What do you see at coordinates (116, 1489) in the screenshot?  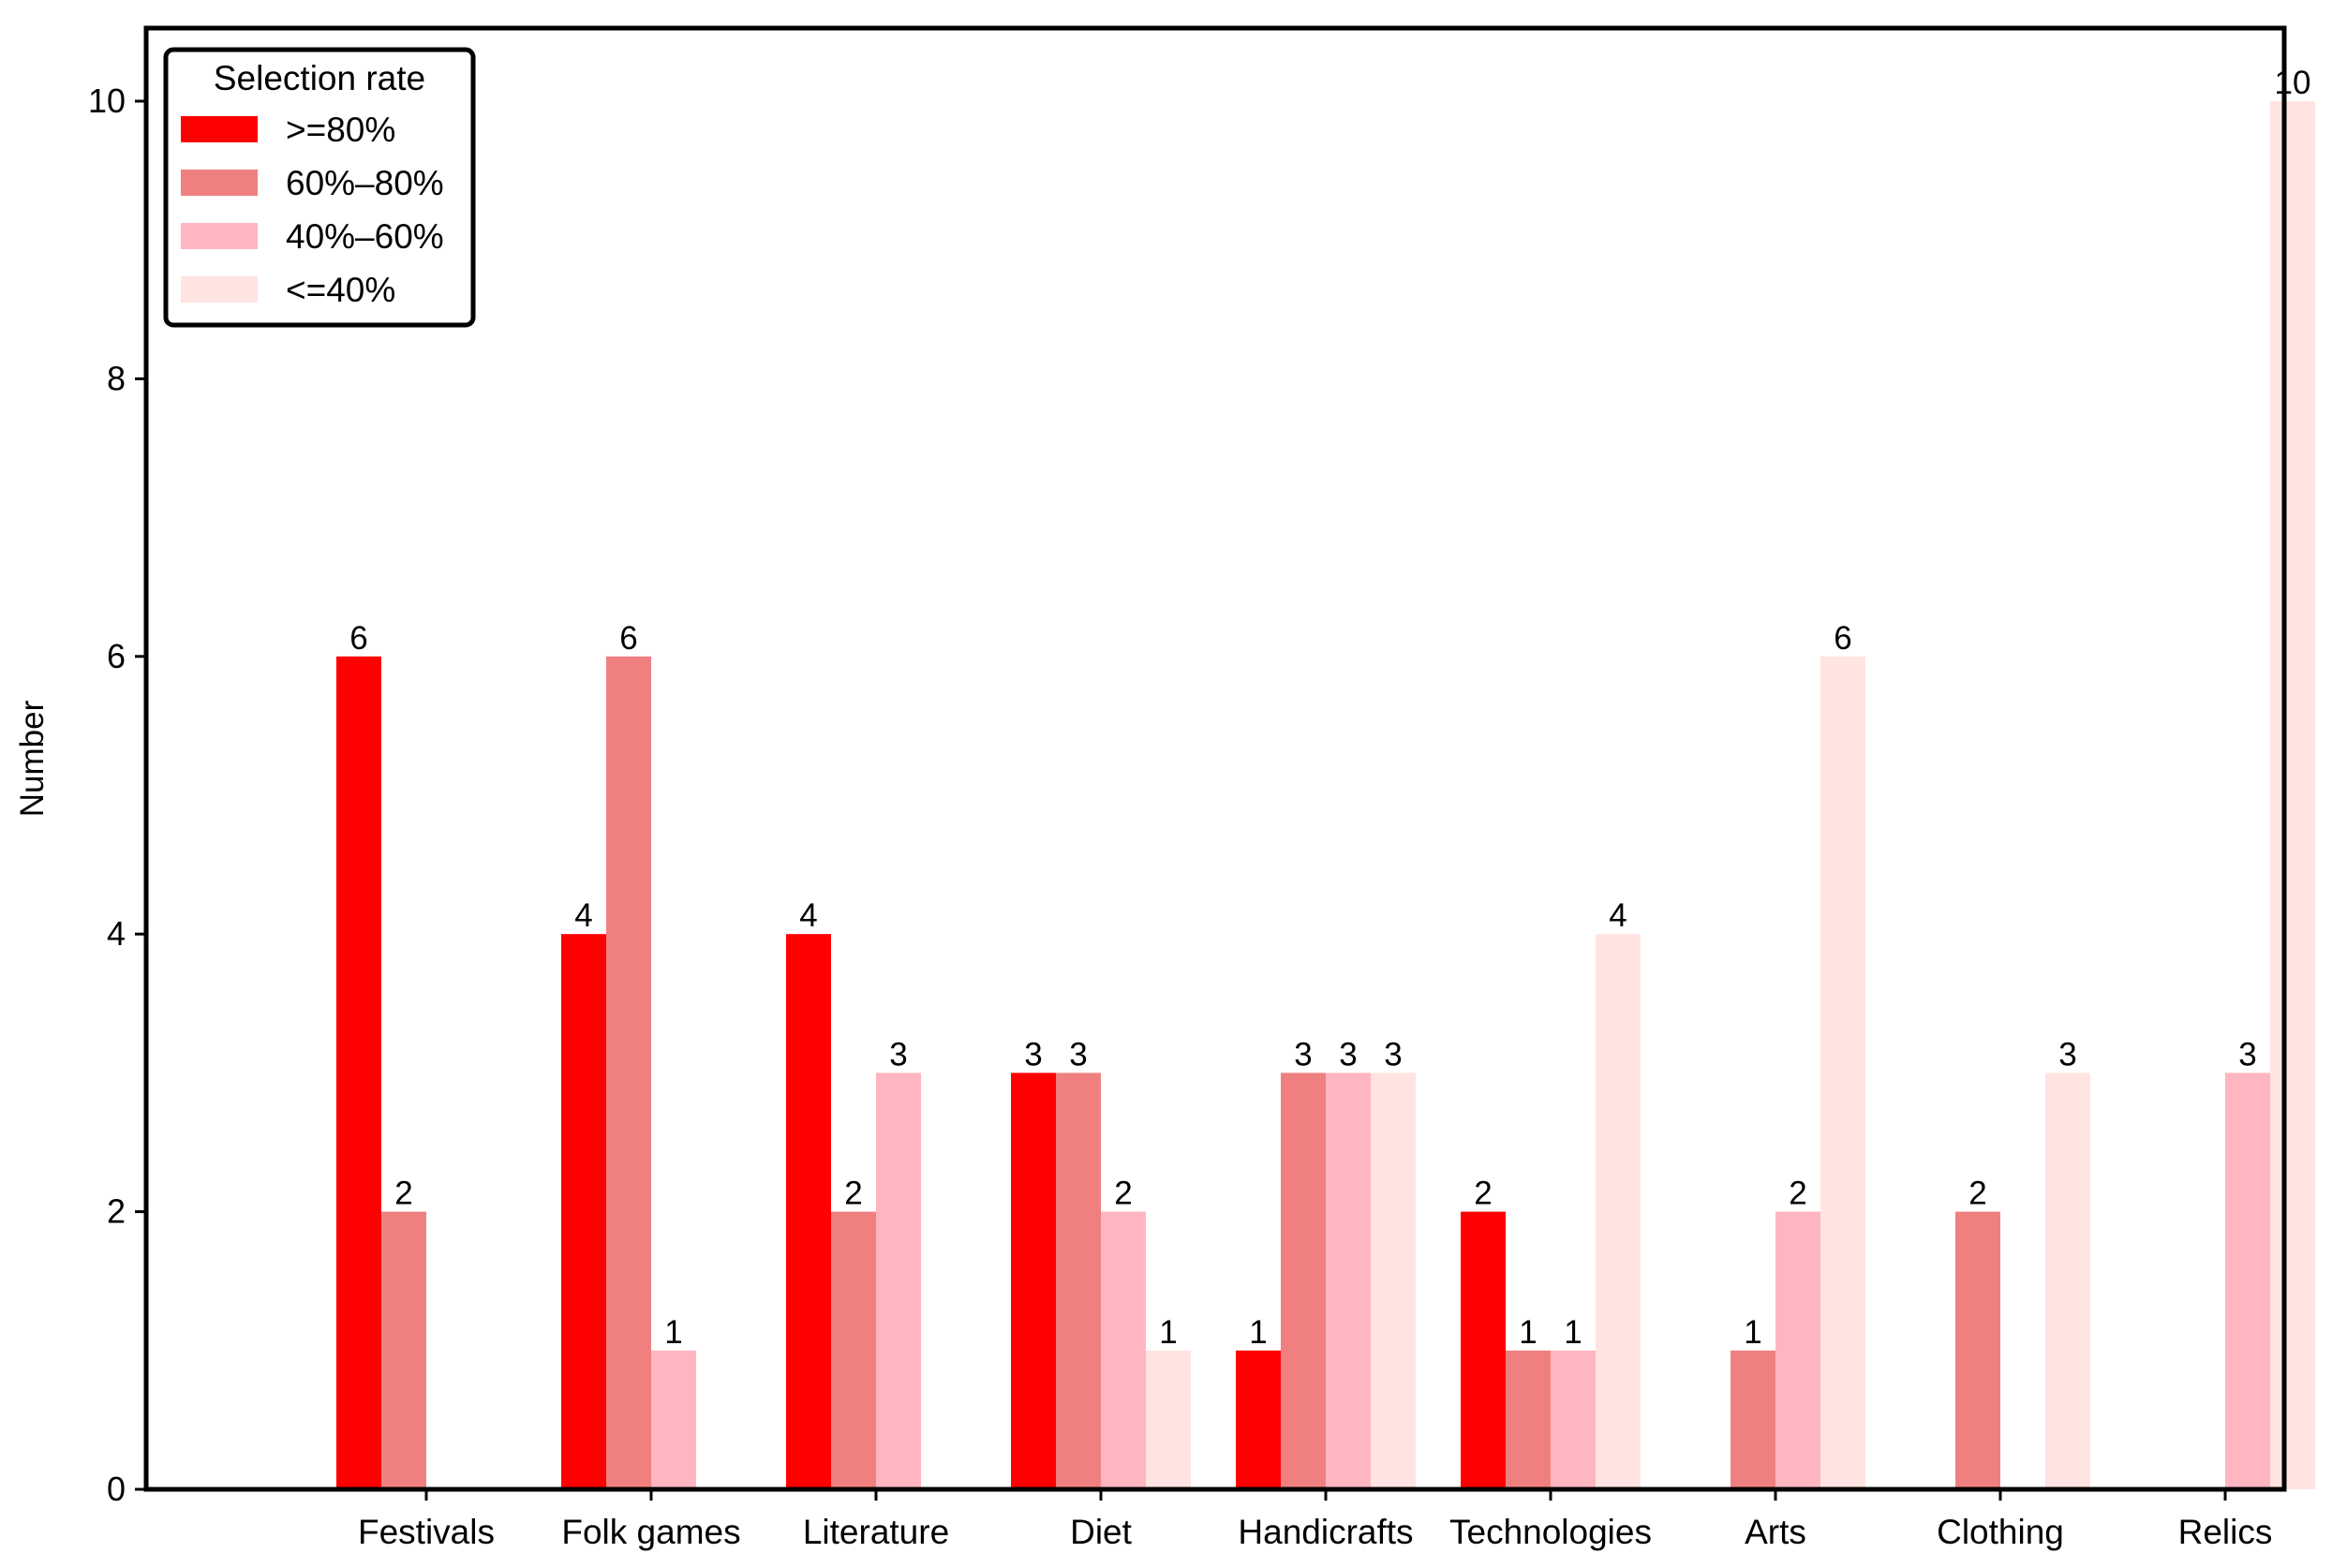 I see `y-tick-label: 0` at bounding box center [116, 1489].